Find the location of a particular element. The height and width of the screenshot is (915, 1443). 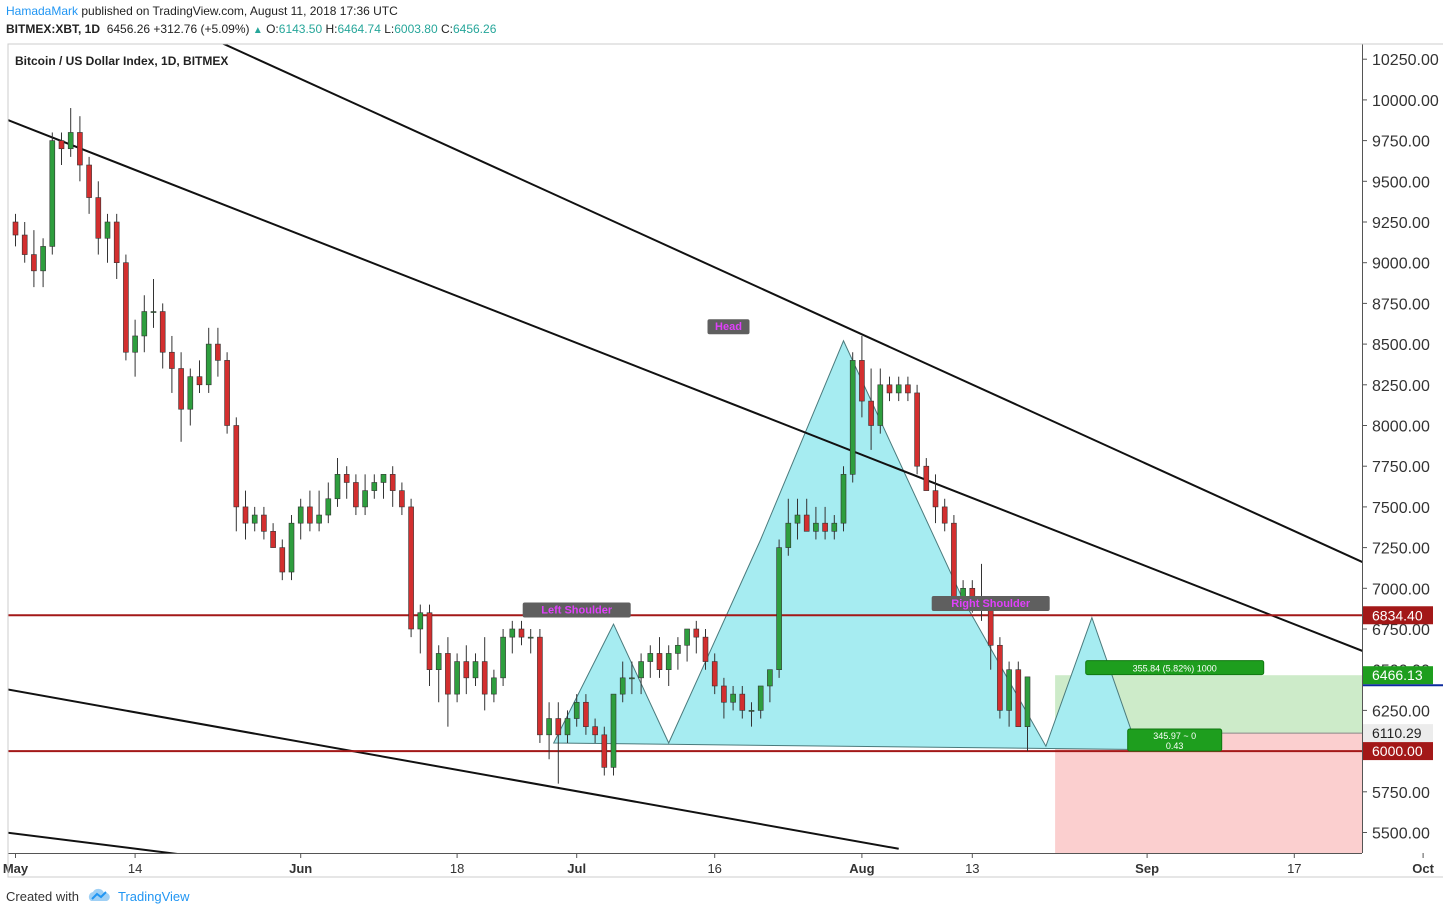

stop-info-box-text: 345.97 ~ 0 is located at coordinates (1174, 736).